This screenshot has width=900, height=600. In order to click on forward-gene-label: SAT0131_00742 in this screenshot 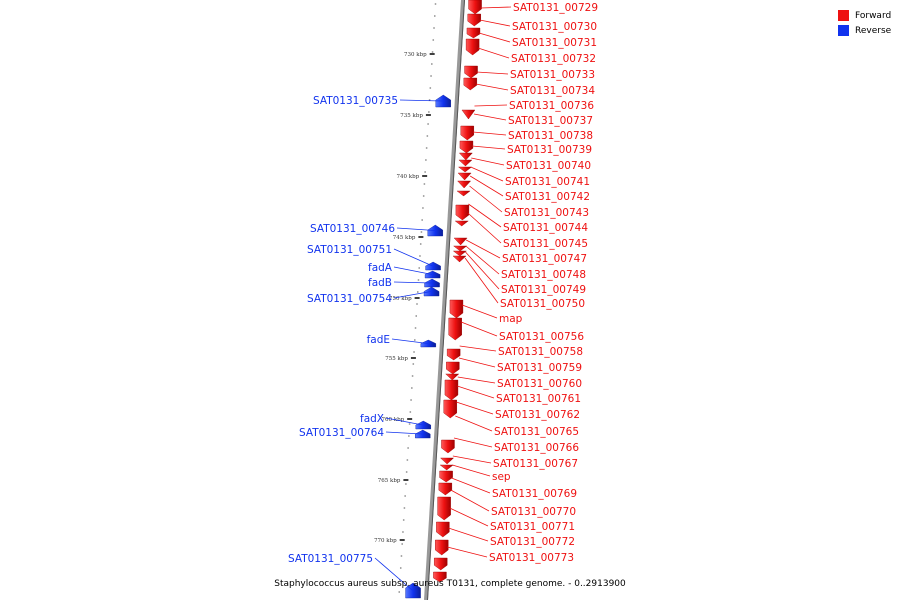, I will do `click(547, 197)`.